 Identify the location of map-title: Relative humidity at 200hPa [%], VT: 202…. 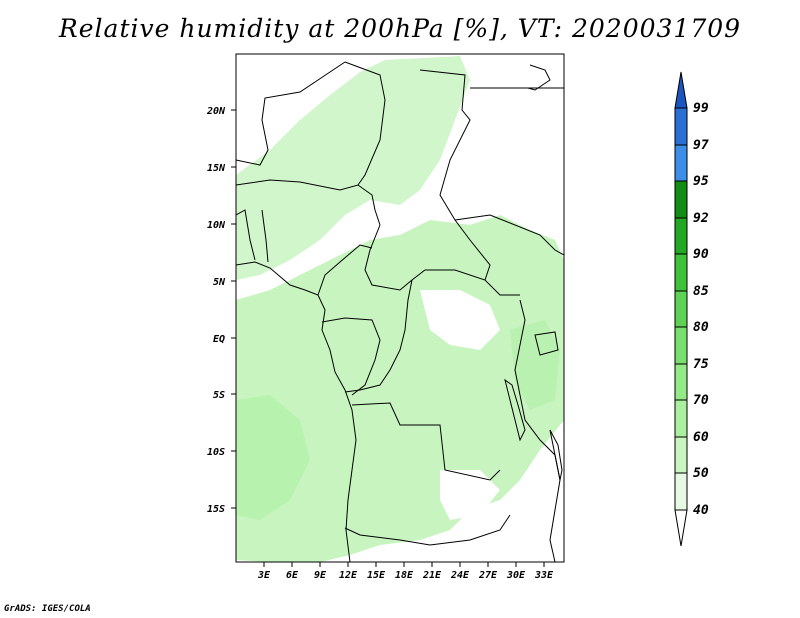
(400, 28).